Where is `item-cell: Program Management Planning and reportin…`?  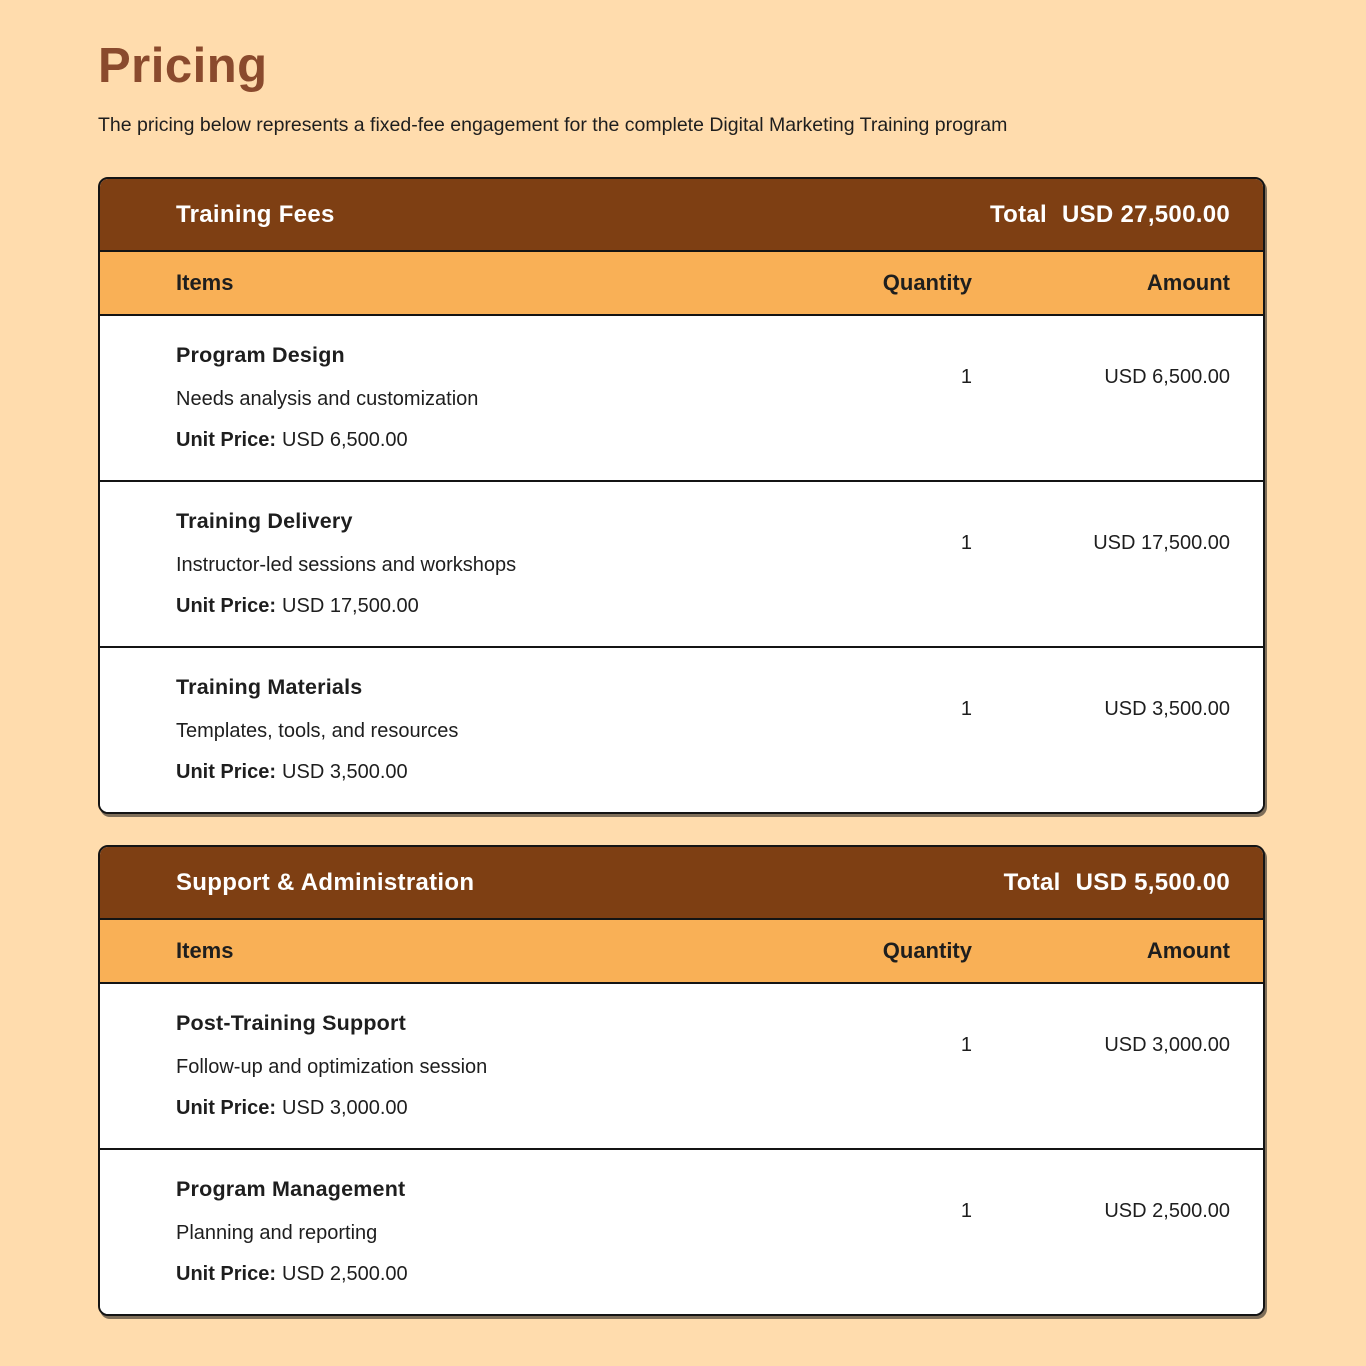 item-cell: Program Management Planning and reportin… is located at coordinates (494, 1231).